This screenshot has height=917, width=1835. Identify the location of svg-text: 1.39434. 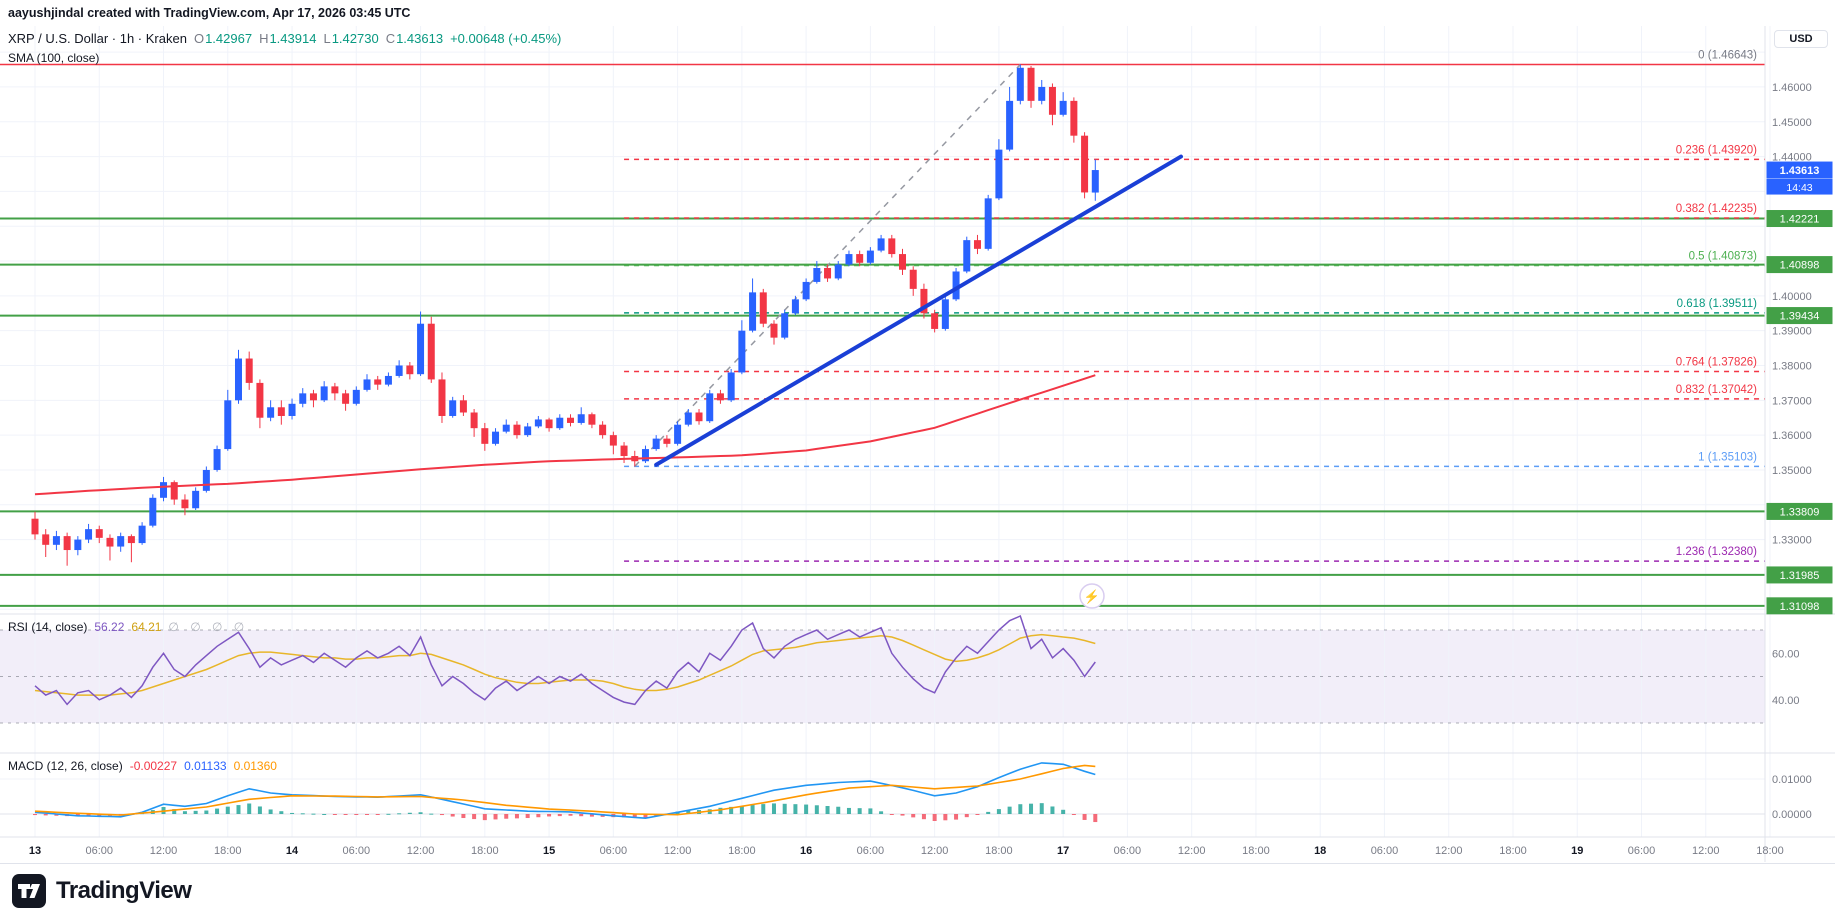
(1800, 317).